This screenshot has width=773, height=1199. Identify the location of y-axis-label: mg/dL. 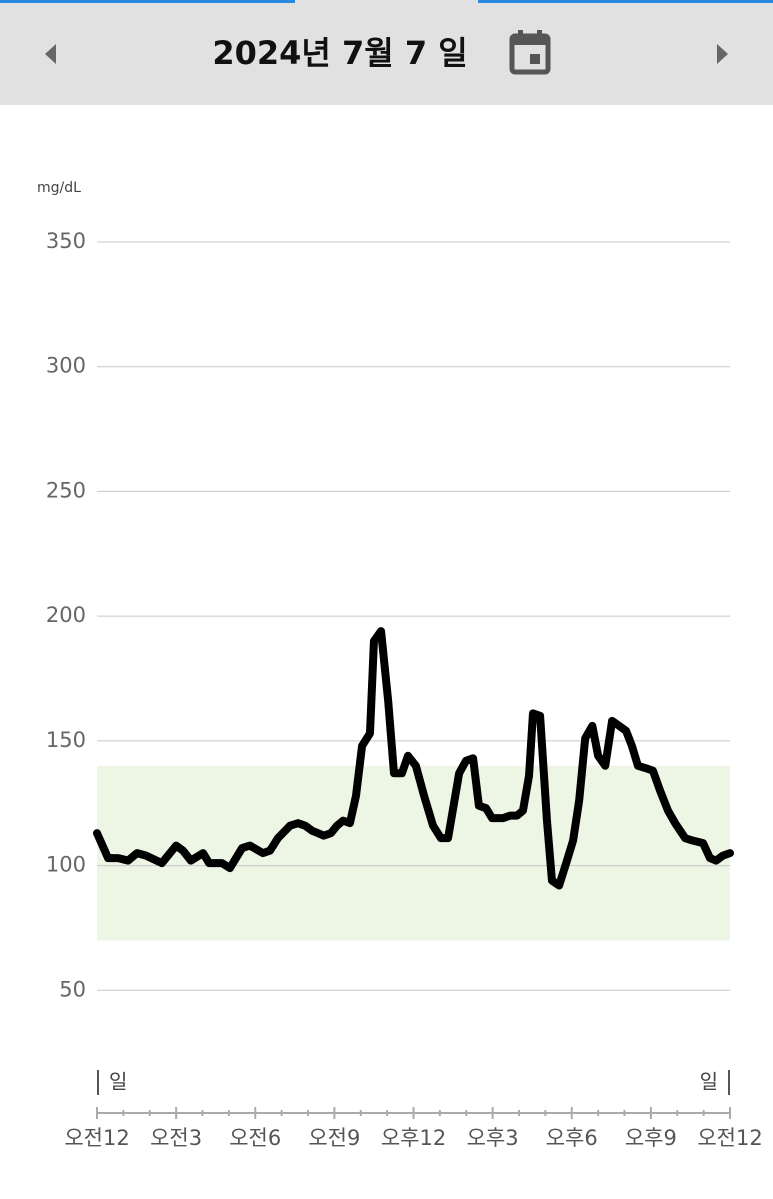
(59, 188).